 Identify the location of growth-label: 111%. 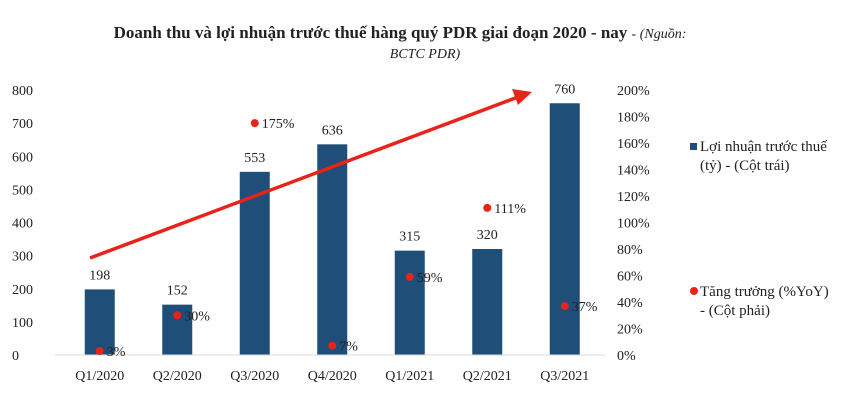
(510, 209).